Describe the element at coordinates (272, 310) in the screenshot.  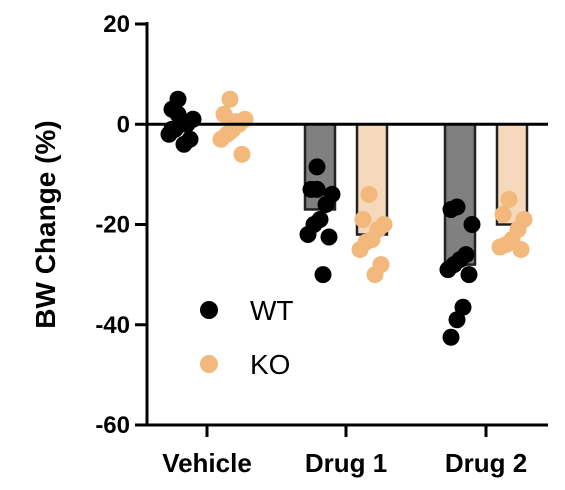
I see `legend-wt-label: WT` at that location.